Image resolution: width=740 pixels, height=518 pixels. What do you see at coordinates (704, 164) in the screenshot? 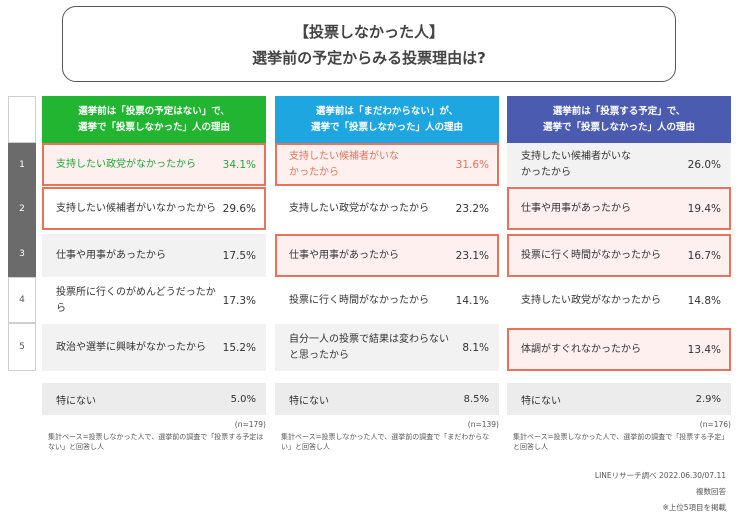
I see `row-value: 26.0%` at bounding box center [704, 164].